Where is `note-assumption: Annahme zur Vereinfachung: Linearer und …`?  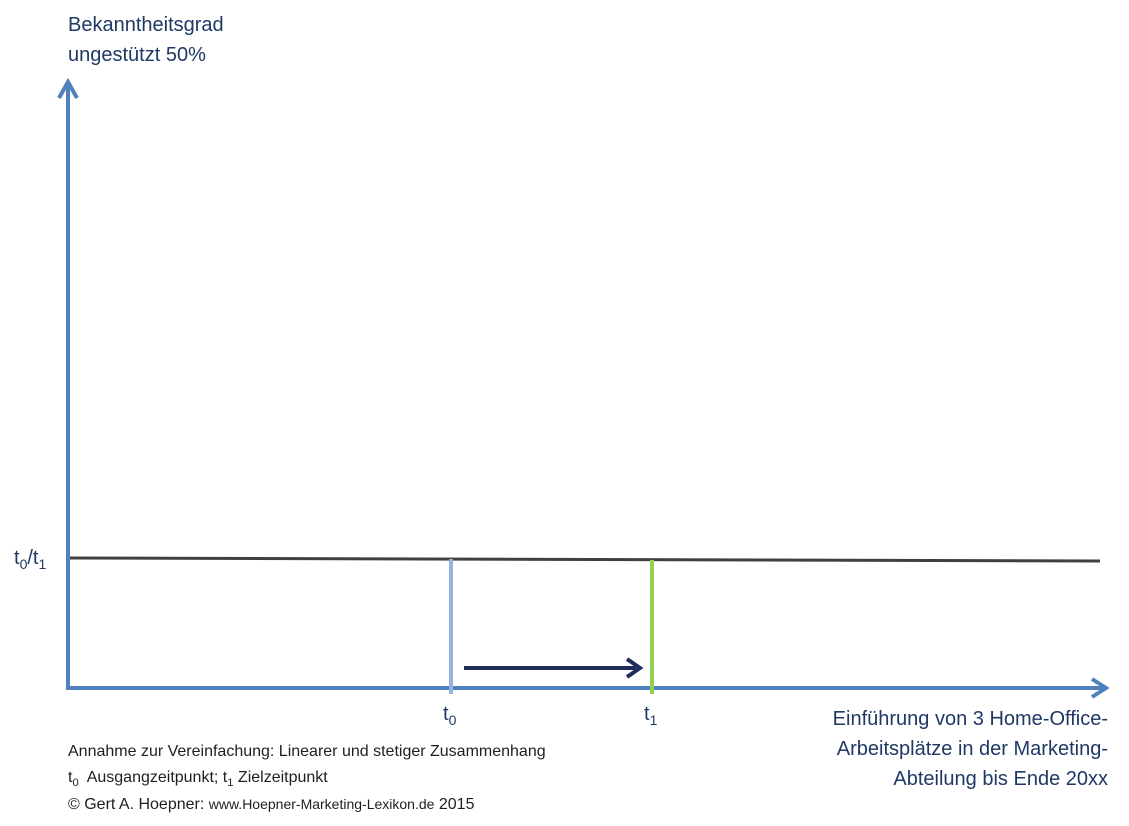
note-assumption: Annahme zur Vereinfachung: Linearer und … is located at coordinates (307, 751).